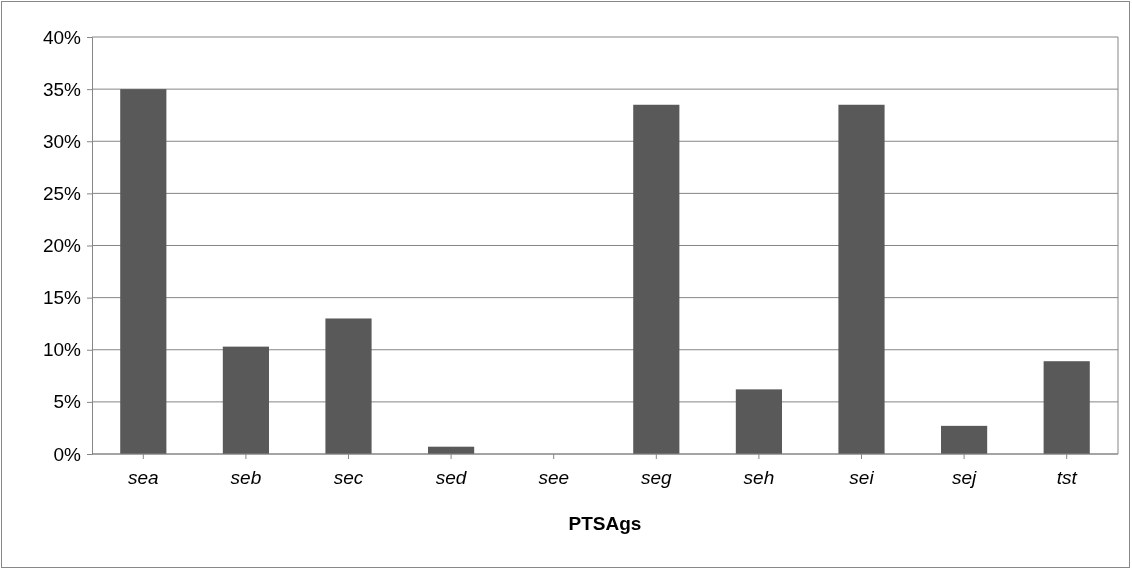 The width and height of the screenshot is (1132, 570). I want to click on x-tick-label: sed, so click(451, 478).